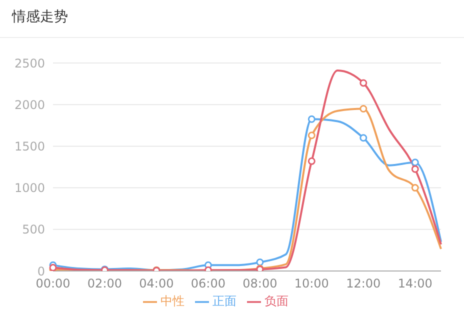 The image size is (464, 320). What do you see at coordinates (33, 229) in the screenshot?
I see `y-tick-label: 500` at bounding box center [33, 229].